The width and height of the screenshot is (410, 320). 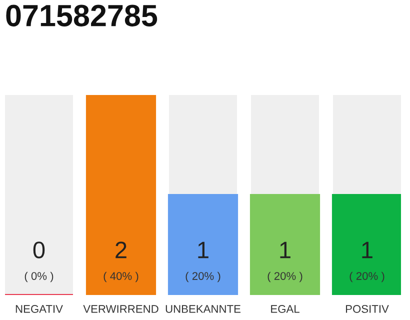 What do you see at coordinates (82, 15) in the screenshot?
I see `chart-title: 071582785` at bounding box center [82, 15].